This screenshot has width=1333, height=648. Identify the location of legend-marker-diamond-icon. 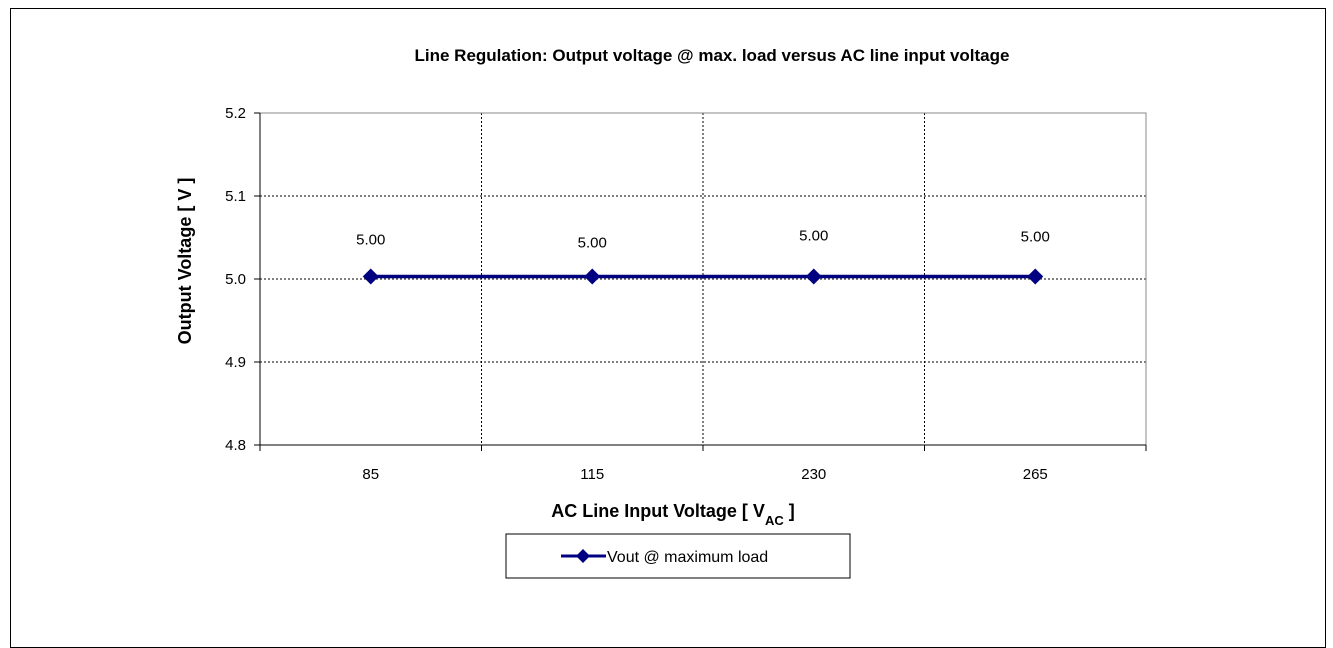
(583, 556).